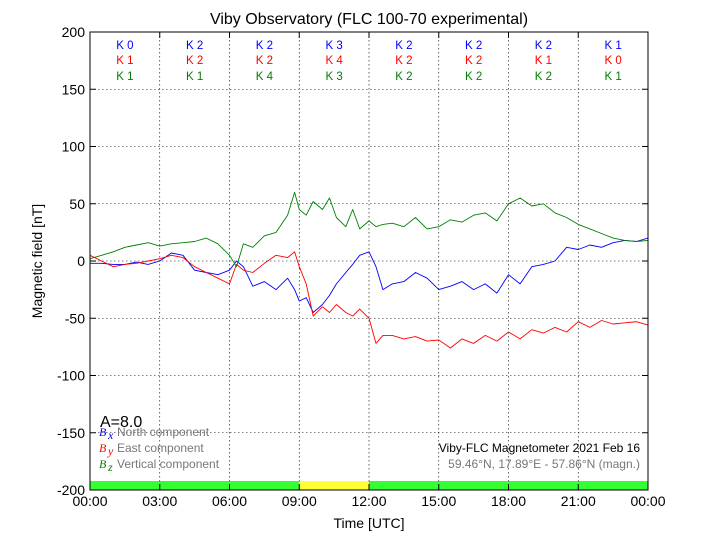  Describe the element at coordinates (264, 46) in the screenshot. I see `k-index-north-2: K 2` at that location.